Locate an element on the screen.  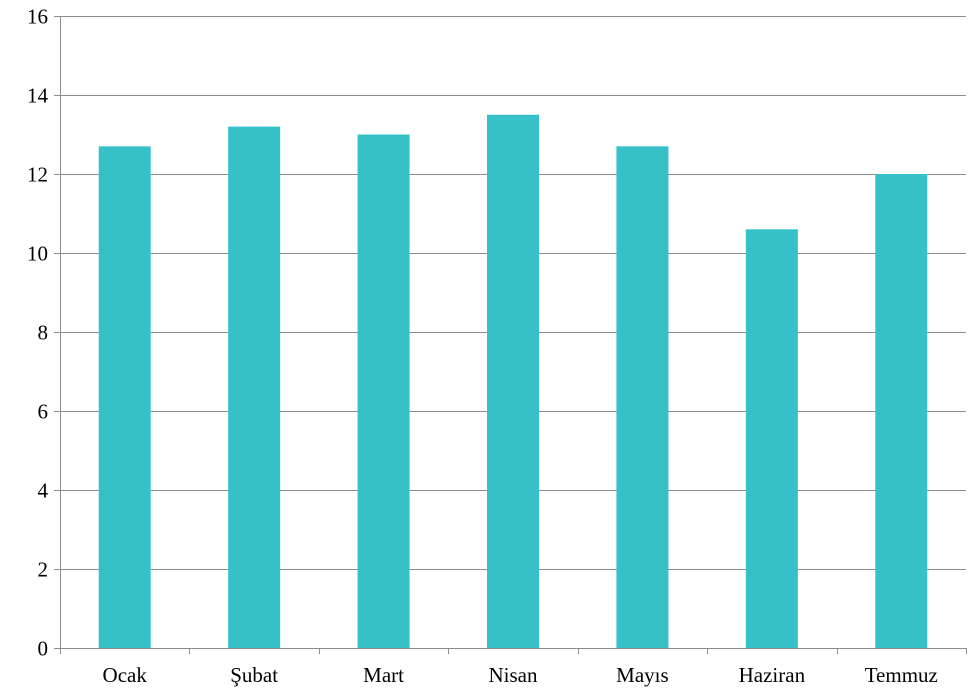
x-tick-label: Nisan is located at coordinates (513, 675).